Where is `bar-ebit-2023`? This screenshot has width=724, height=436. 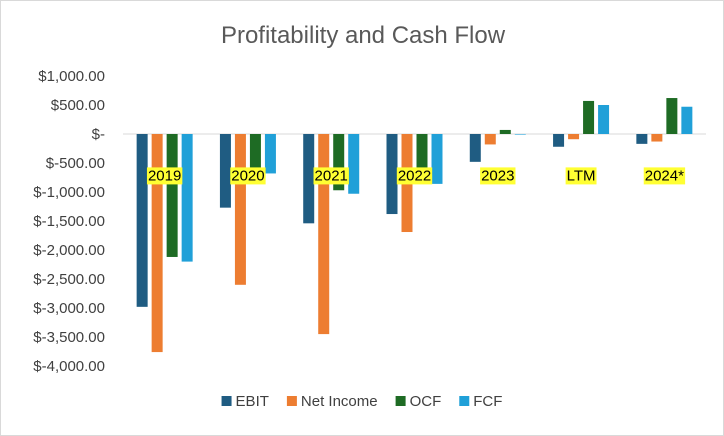
bar-ebit-2023 is located at coordinates (475, 148).